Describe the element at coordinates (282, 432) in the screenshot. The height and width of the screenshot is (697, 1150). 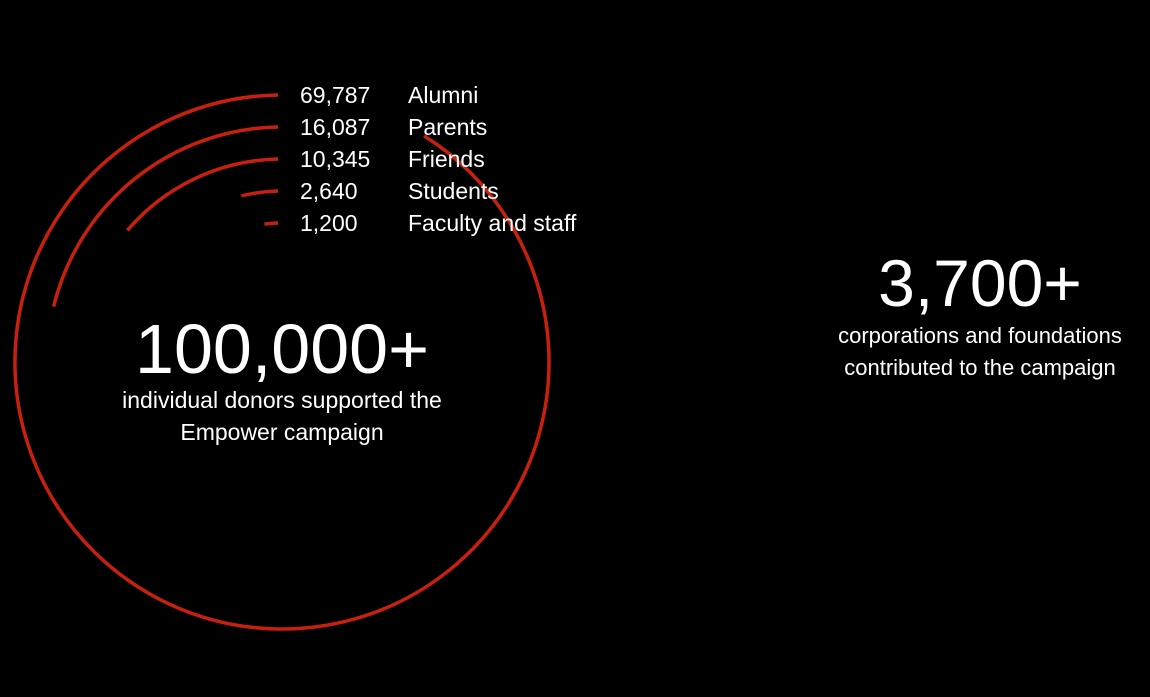
I see `donors-description-line2: Empower campaign` at that location.